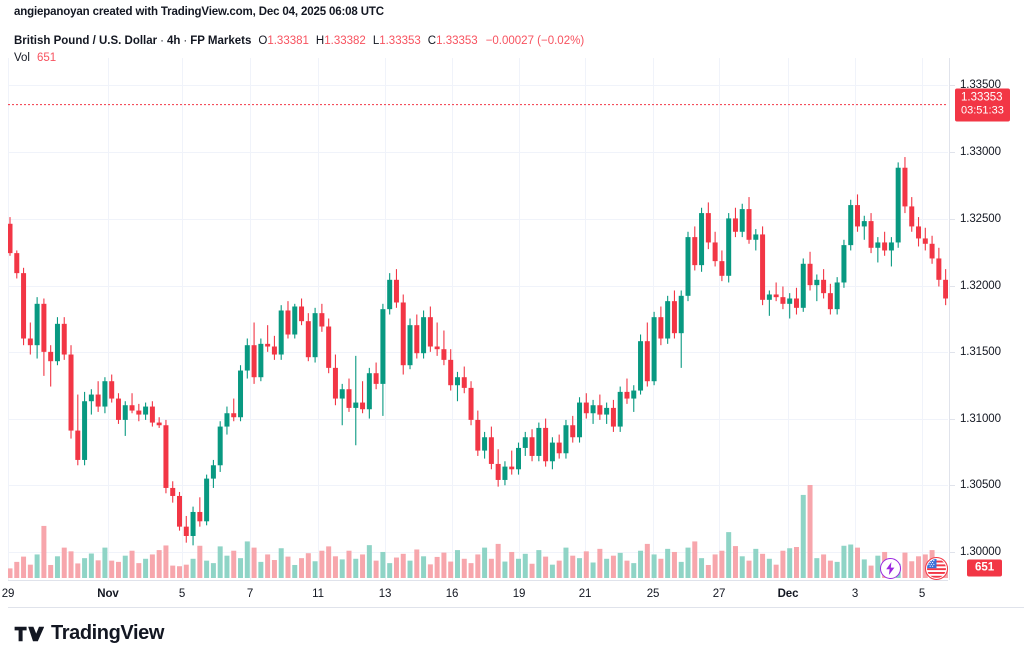  I want to click on change-value: −0.00027 (−0.02%), so click(535, 41).